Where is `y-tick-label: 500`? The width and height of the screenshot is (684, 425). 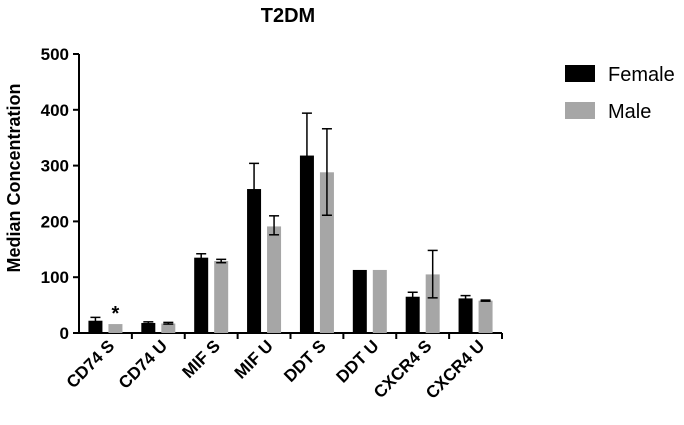 y-tick-label: 500 is located at coordinates (55, 54).